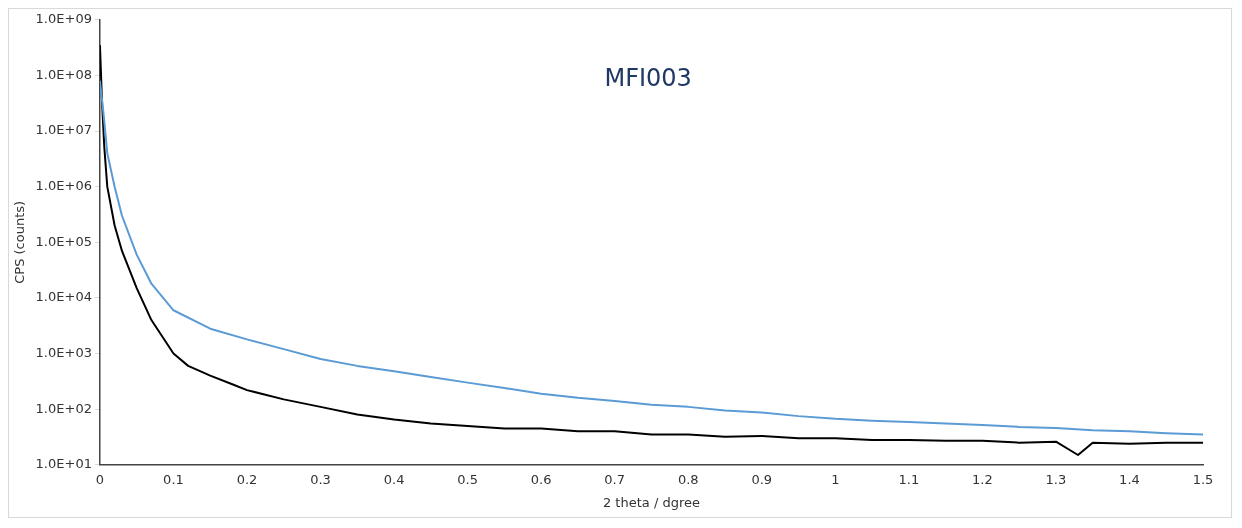 The image size is (1242, 528). I want to click on y-tick-label: 1.0E+02, so click(63, 408).